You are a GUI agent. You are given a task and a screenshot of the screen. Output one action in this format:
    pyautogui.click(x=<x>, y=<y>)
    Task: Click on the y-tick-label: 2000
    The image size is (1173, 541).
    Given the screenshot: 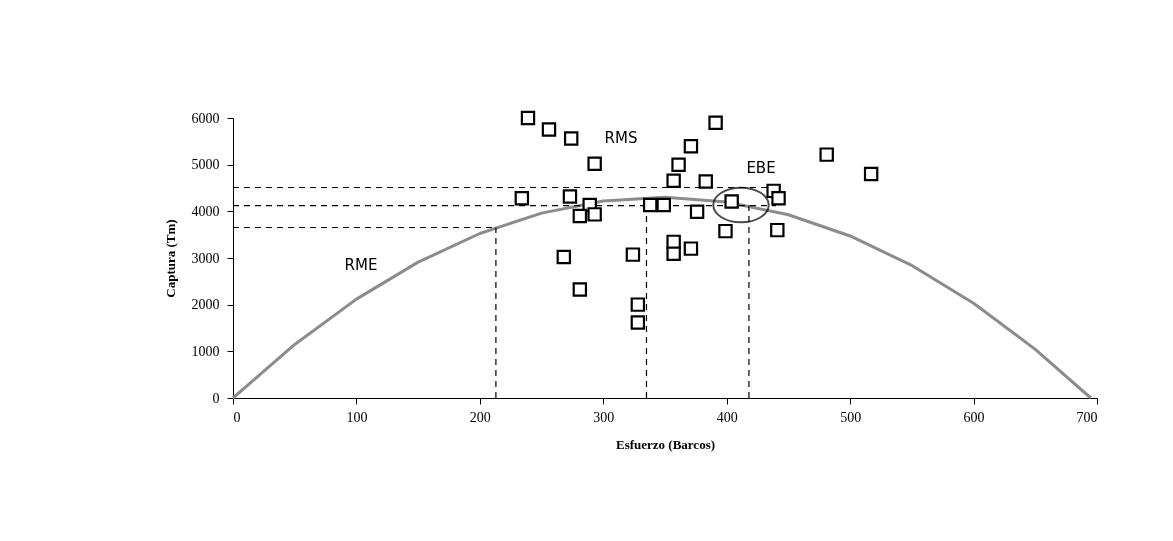 What is the action you would take?
    pyautogui.click(x=205, y=305)
    